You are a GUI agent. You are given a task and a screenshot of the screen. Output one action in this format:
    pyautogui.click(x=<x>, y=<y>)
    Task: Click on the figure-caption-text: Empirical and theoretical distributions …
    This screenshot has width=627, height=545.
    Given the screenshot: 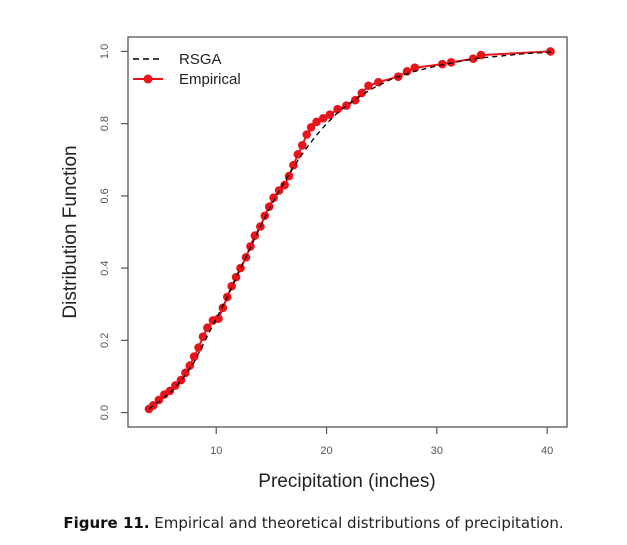 What is the action you would take?
    pyautogui.click(x=356, y=523)
    